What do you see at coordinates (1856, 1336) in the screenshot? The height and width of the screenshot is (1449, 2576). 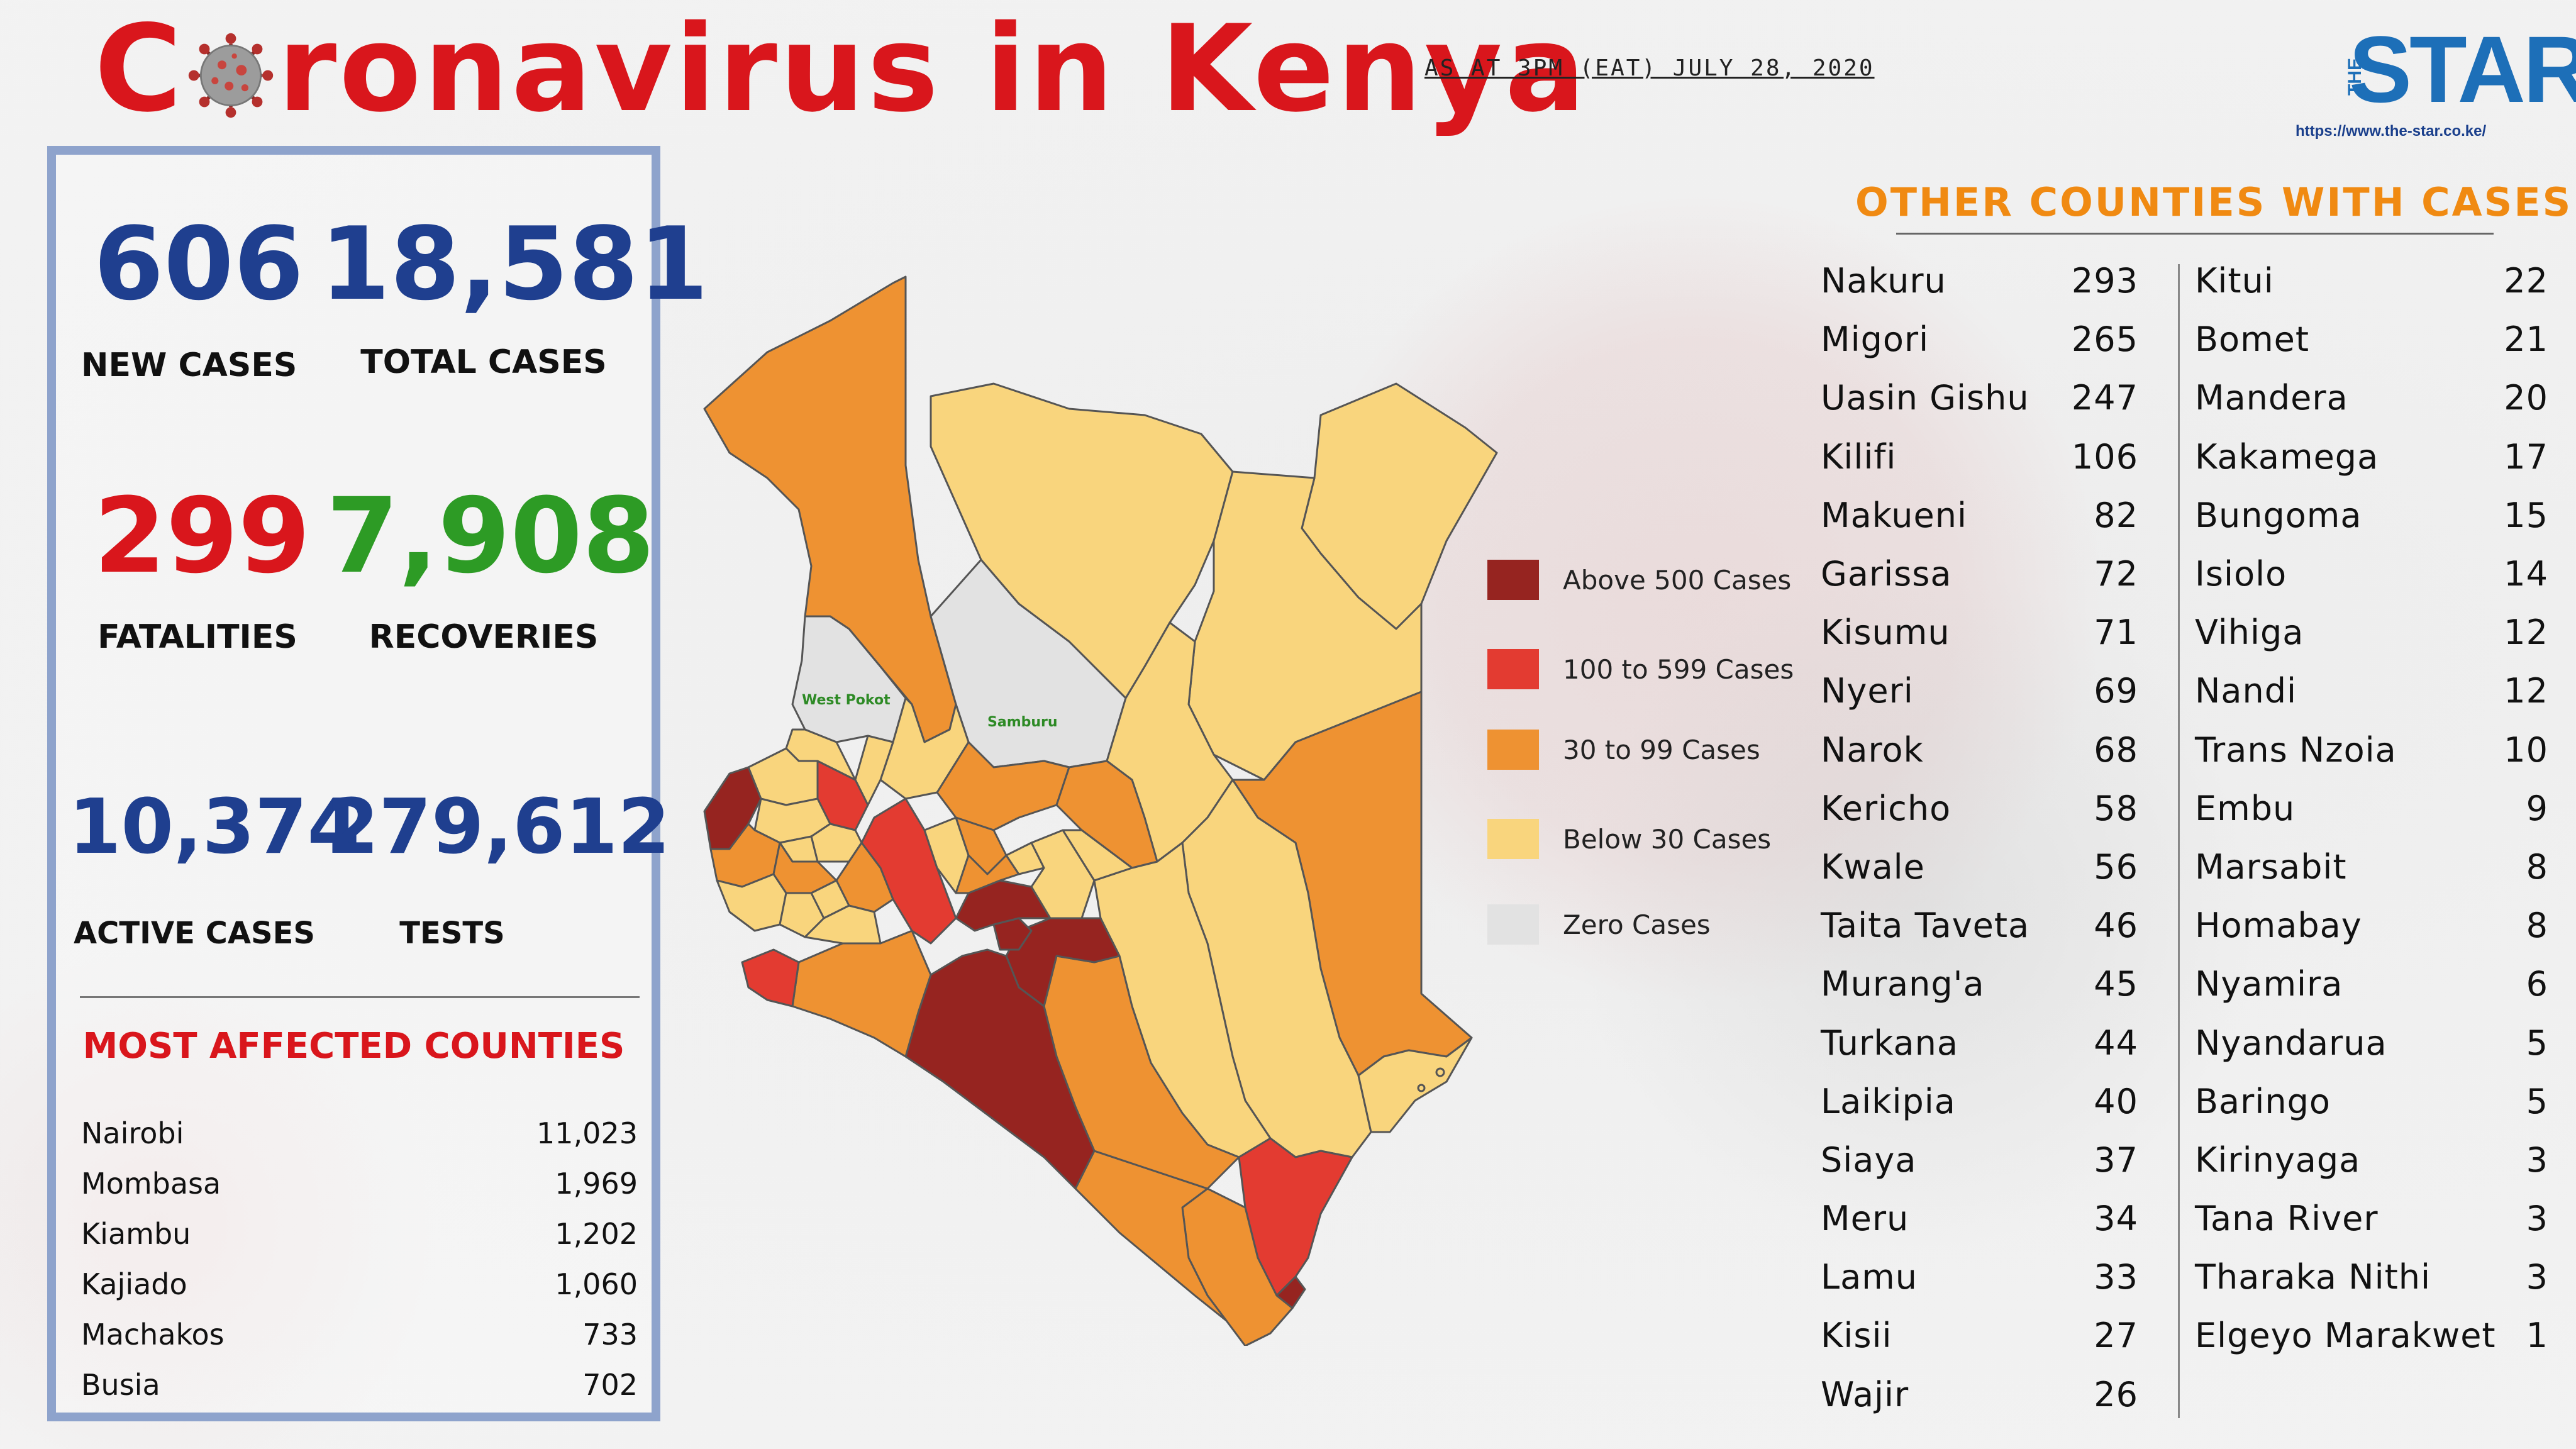 I see `county-name: Kisii` at bounding box center [1856, 1336].